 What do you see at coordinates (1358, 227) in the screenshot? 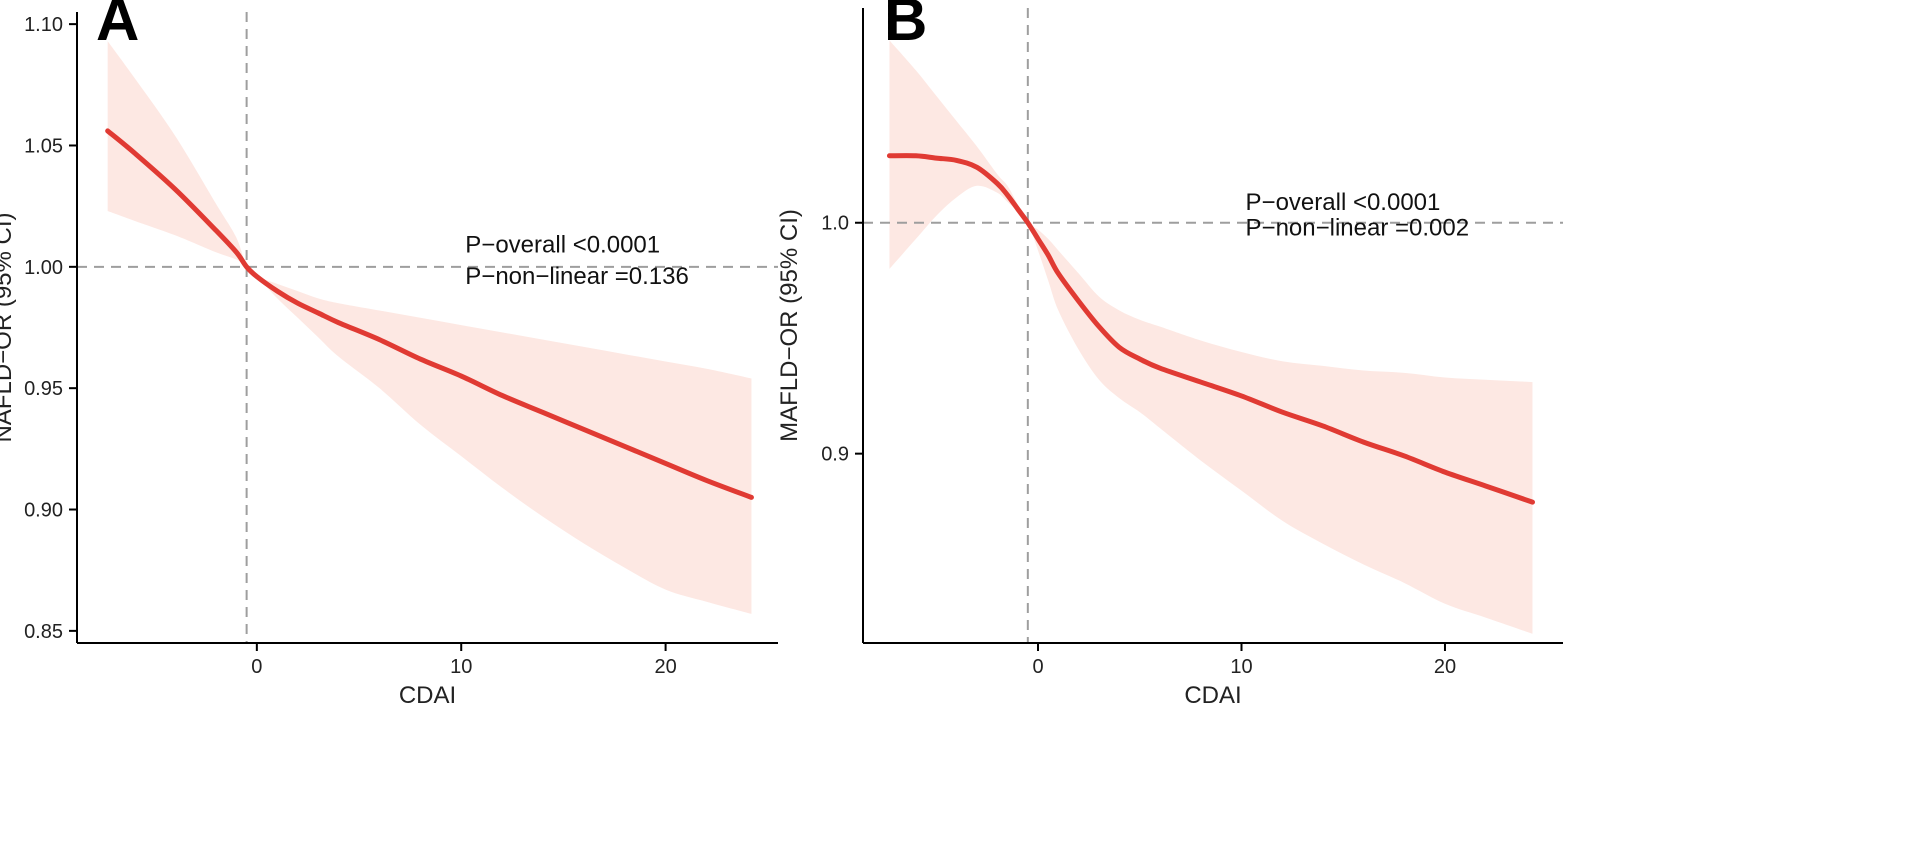
I see `p-nonlinear-annotation: P−non−linear =0.002` at bounding box center [1358, 227].